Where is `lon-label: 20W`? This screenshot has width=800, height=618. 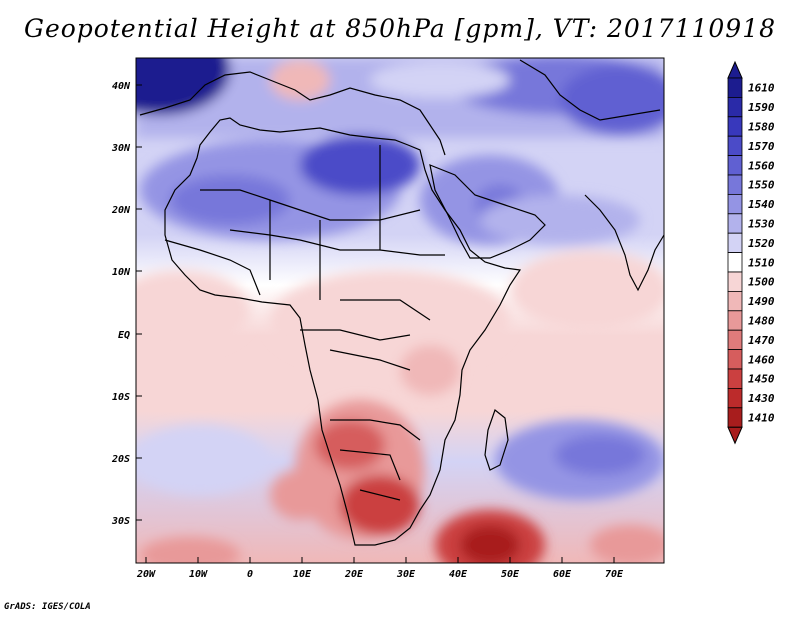 lon-label: 20W is located at coordinates (146, 574).